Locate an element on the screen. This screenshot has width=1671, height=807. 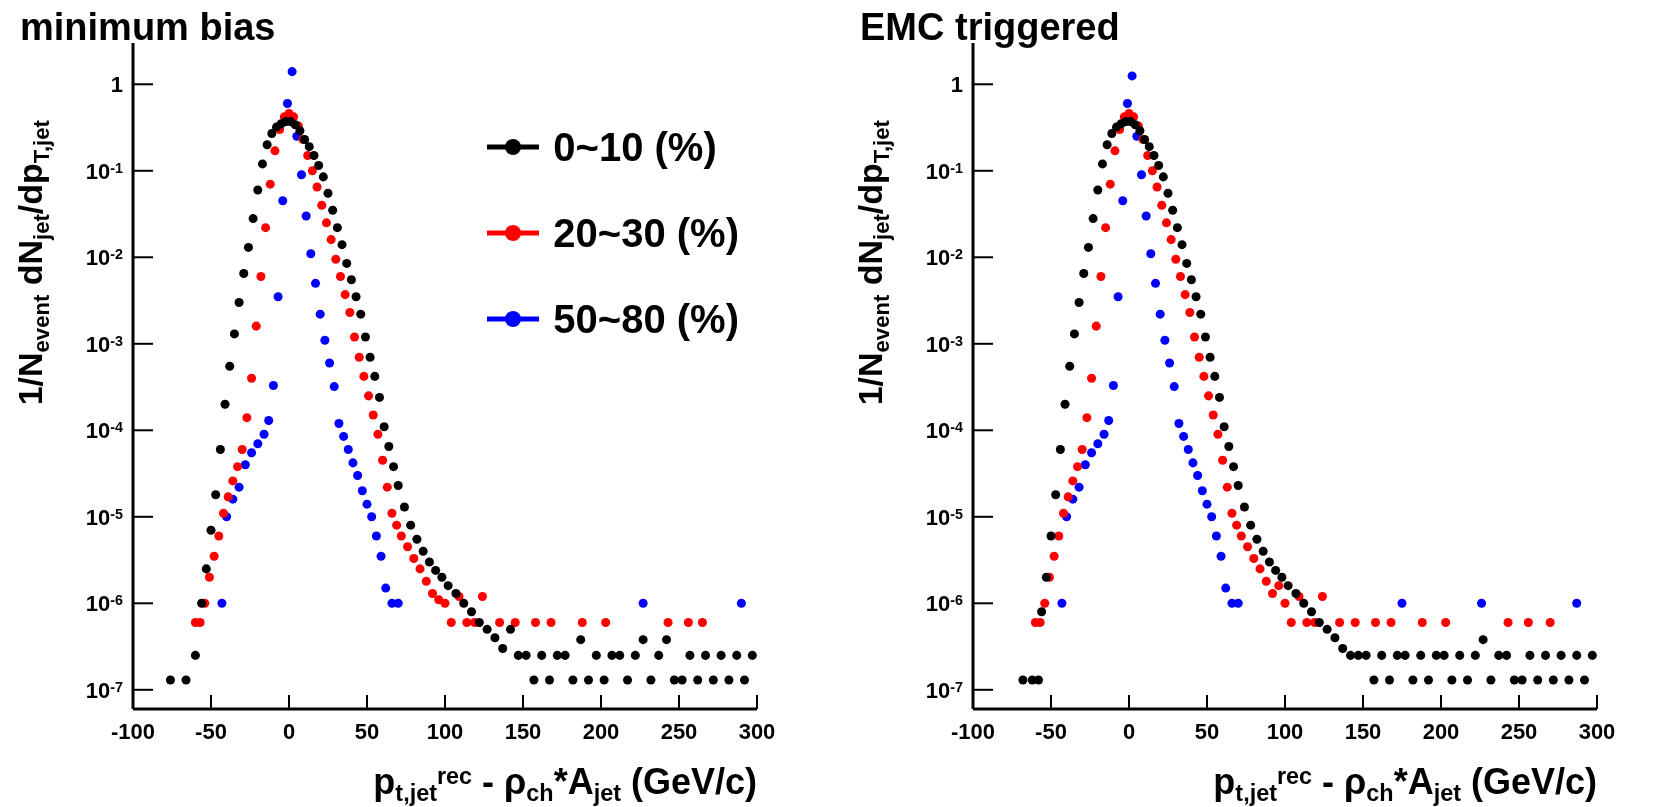
y-tick-label: 10$^{-4}$ is located at coordinates (944, 431).